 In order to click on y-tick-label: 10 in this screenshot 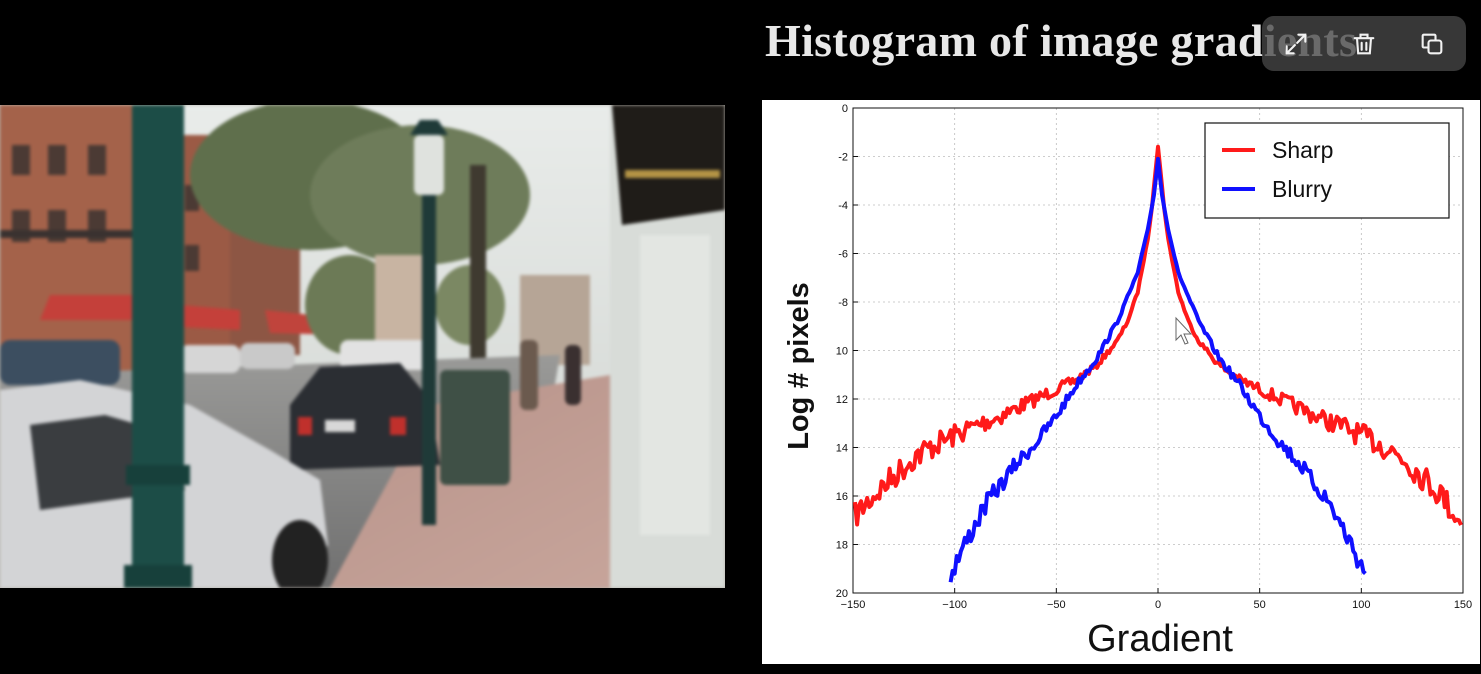, I will do `click(842, 352)`.